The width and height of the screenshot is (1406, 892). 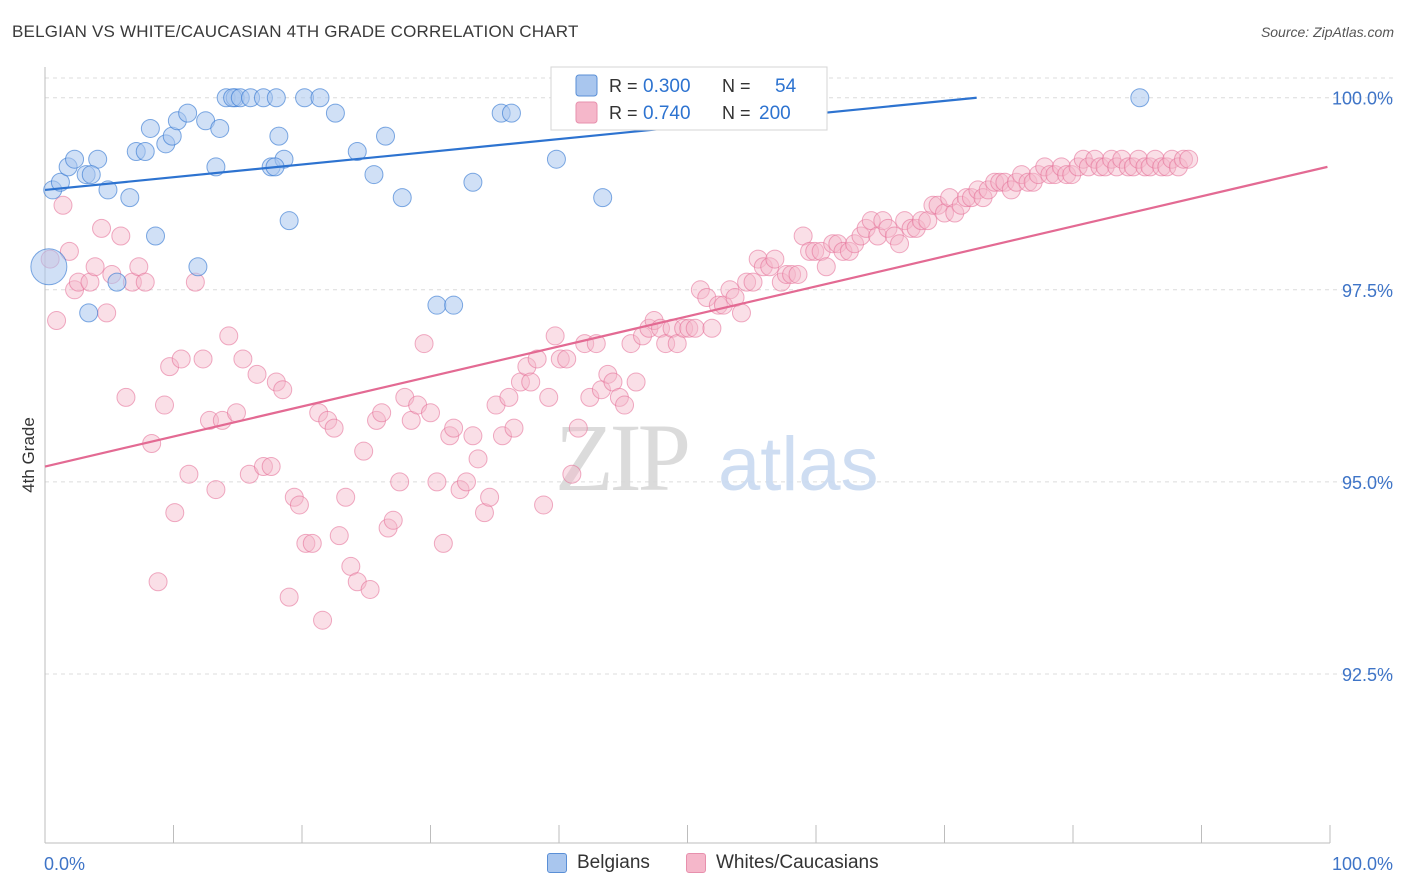 I want to click on legend-swatch-whites, so click(x=696, y=863).